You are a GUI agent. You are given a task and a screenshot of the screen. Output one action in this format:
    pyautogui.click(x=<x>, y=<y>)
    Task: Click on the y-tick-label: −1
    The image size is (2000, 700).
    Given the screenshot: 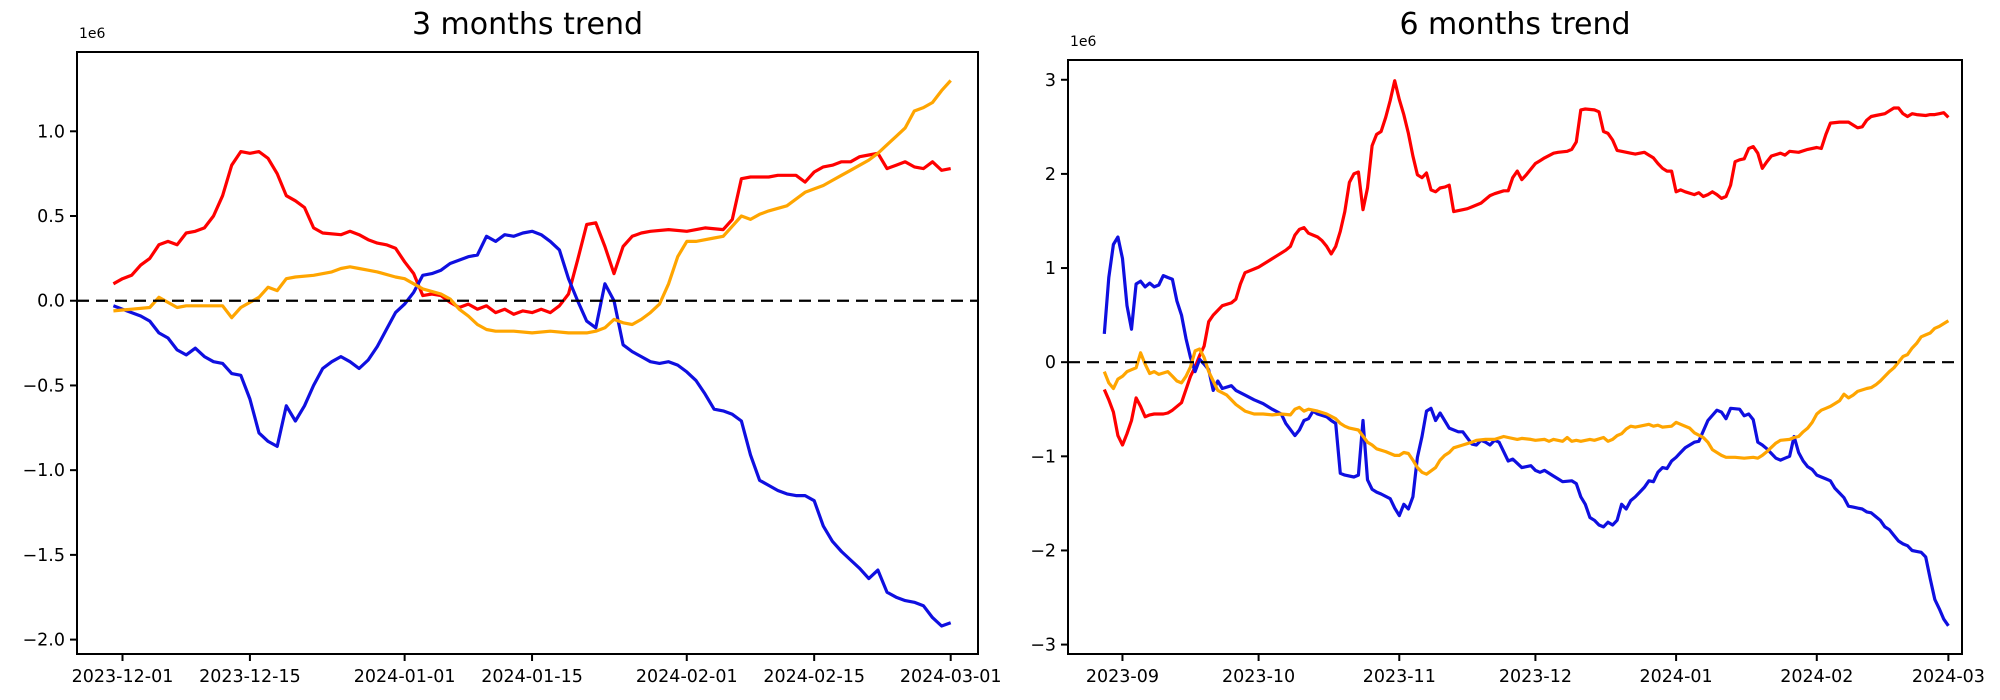 What is the action you would take?
    pyautogui.click(x=1043, y=457)
    